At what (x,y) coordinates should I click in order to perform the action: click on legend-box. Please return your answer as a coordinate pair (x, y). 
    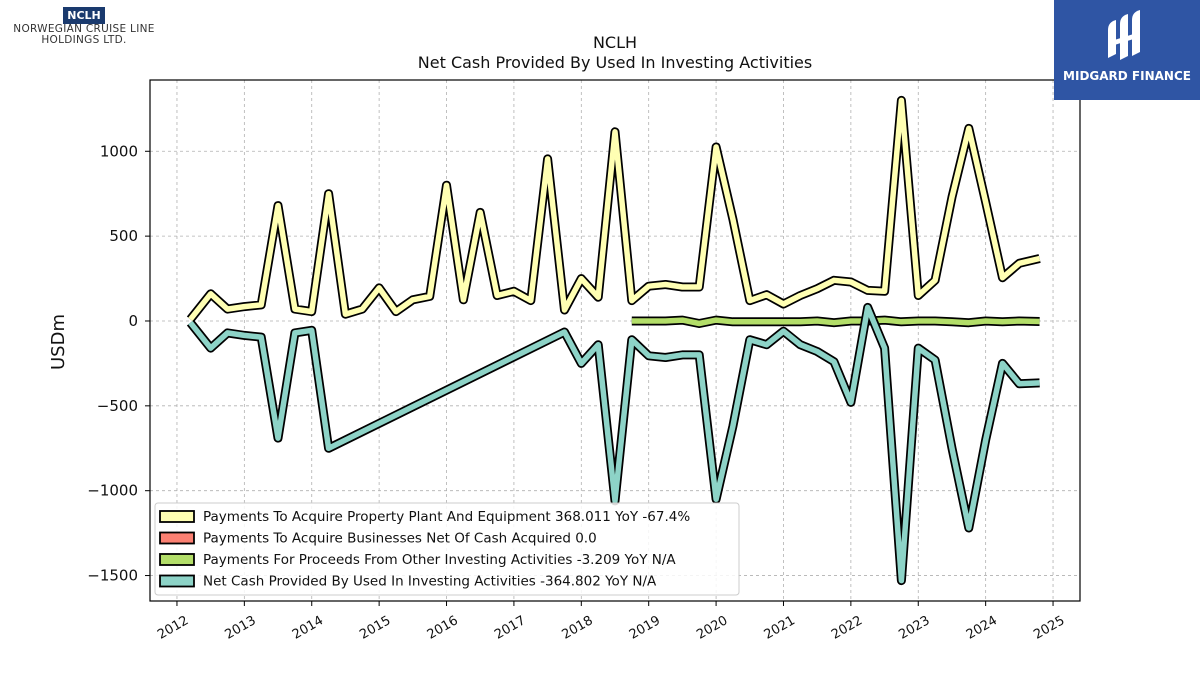
    Looking at the image, I should click on (447, 549).